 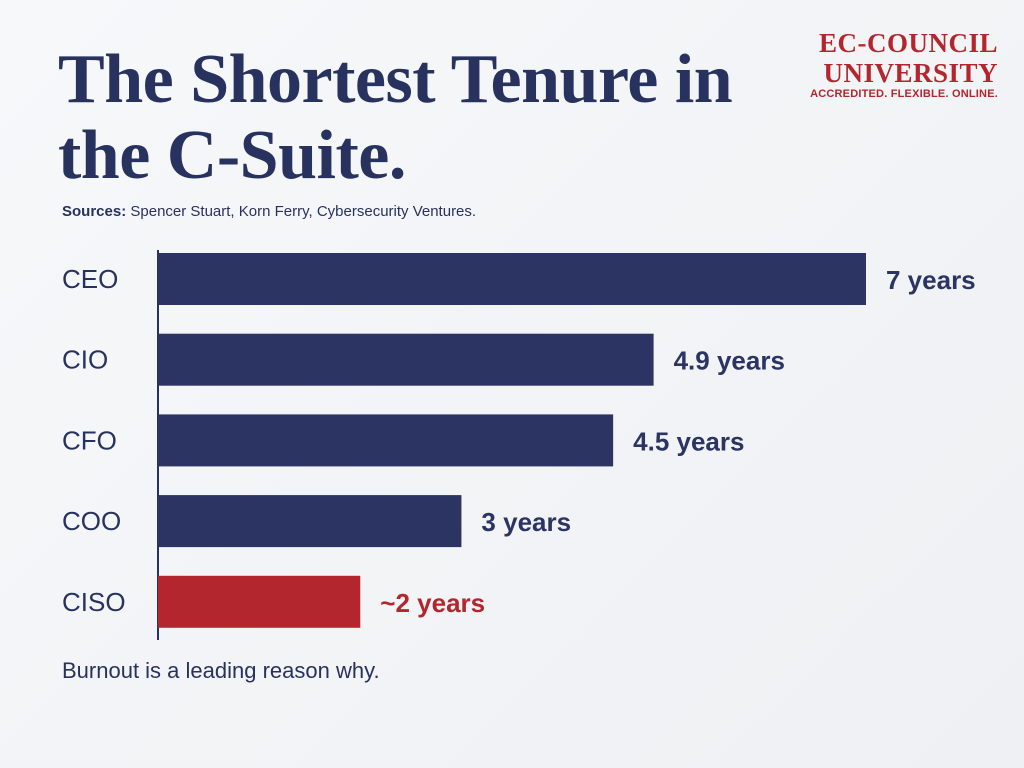 I want to click on logo-line: UNIVERSITY, so click(x=910, y=73).